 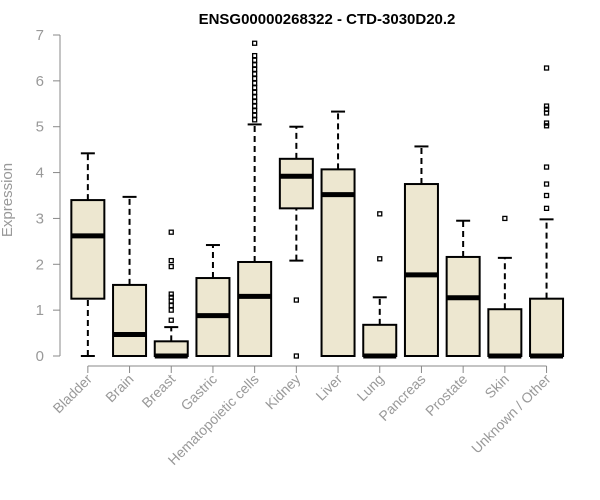 What do you see at coordinates (119, 388) in the screenshot?
I see `x-tick-label: Brain` at bounding box center [119, 388].